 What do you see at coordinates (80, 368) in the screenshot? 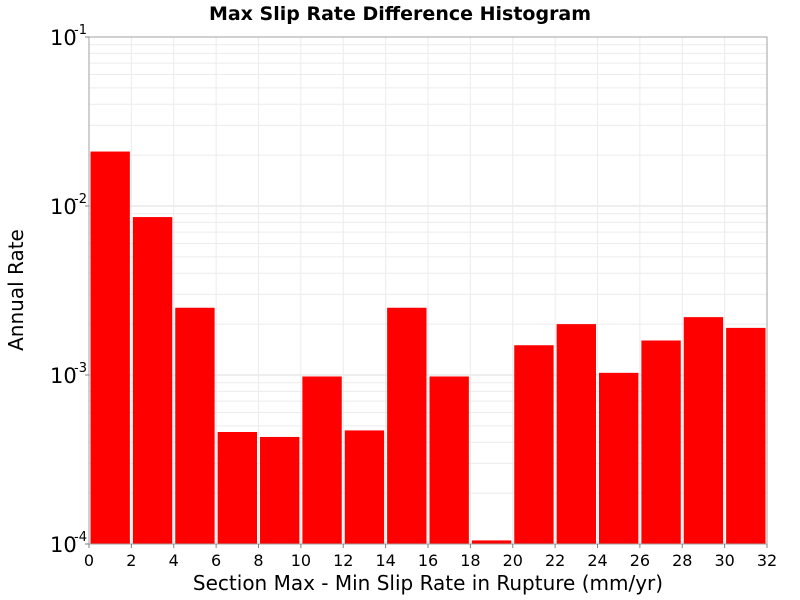
I see `y-tick-exponent: -3` at bounding box center [80, 368].